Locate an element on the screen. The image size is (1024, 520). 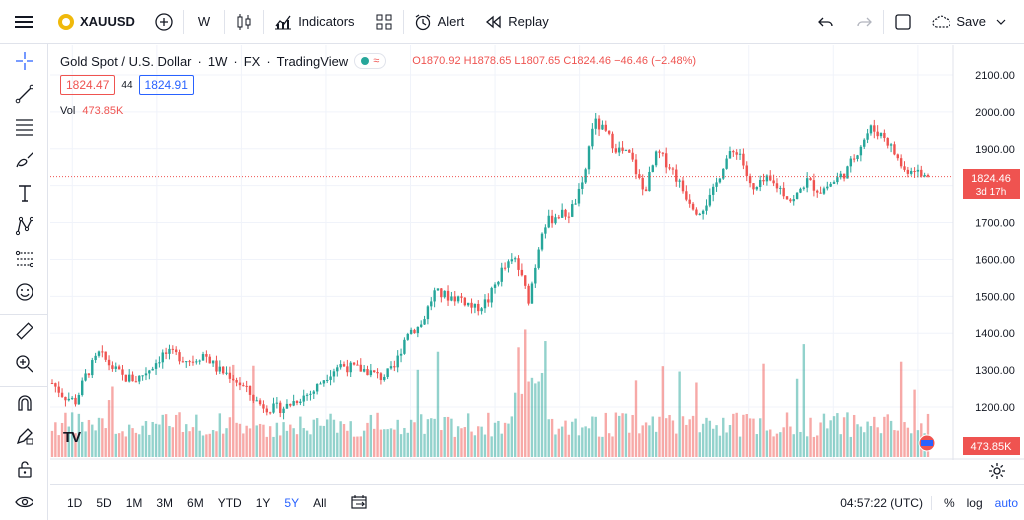
replay-button: Replay is located at coordinates (516, 22).